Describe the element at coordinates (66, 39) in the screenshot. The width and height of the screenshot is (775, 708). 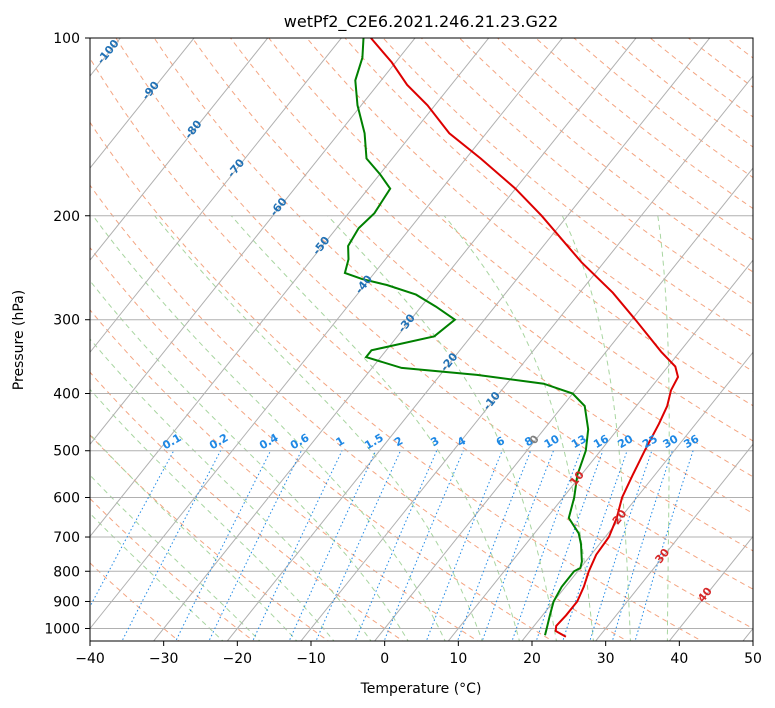
I see `y-tick-label: 100` at that location.